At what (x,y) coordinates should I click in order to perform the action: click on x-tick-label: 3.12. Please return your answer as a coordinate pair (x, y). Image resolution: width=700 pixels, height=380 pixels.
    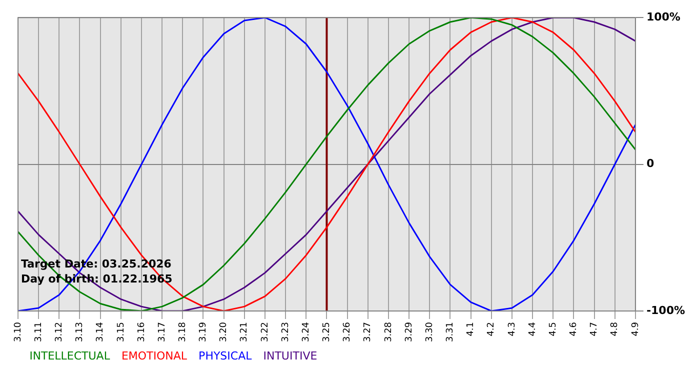
    Looking at the image, I should click on (59, 332).